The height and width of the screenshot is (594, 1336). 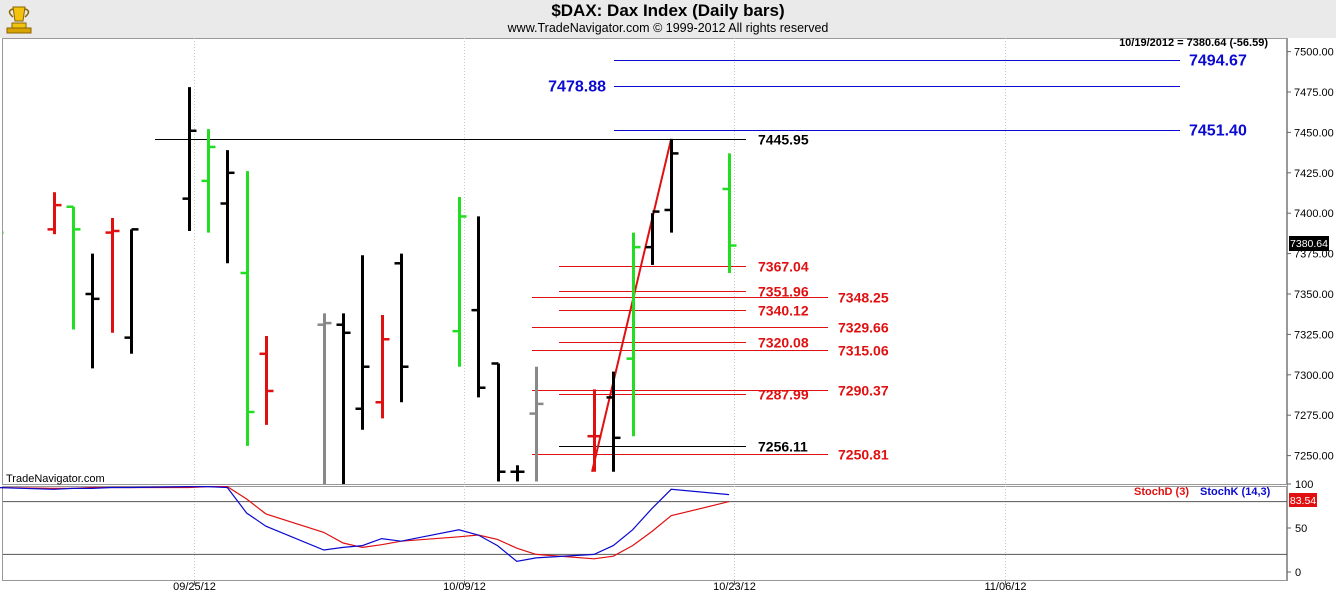 I want to click on last-price-label: 7380.64, so click(x=1309, y=244).